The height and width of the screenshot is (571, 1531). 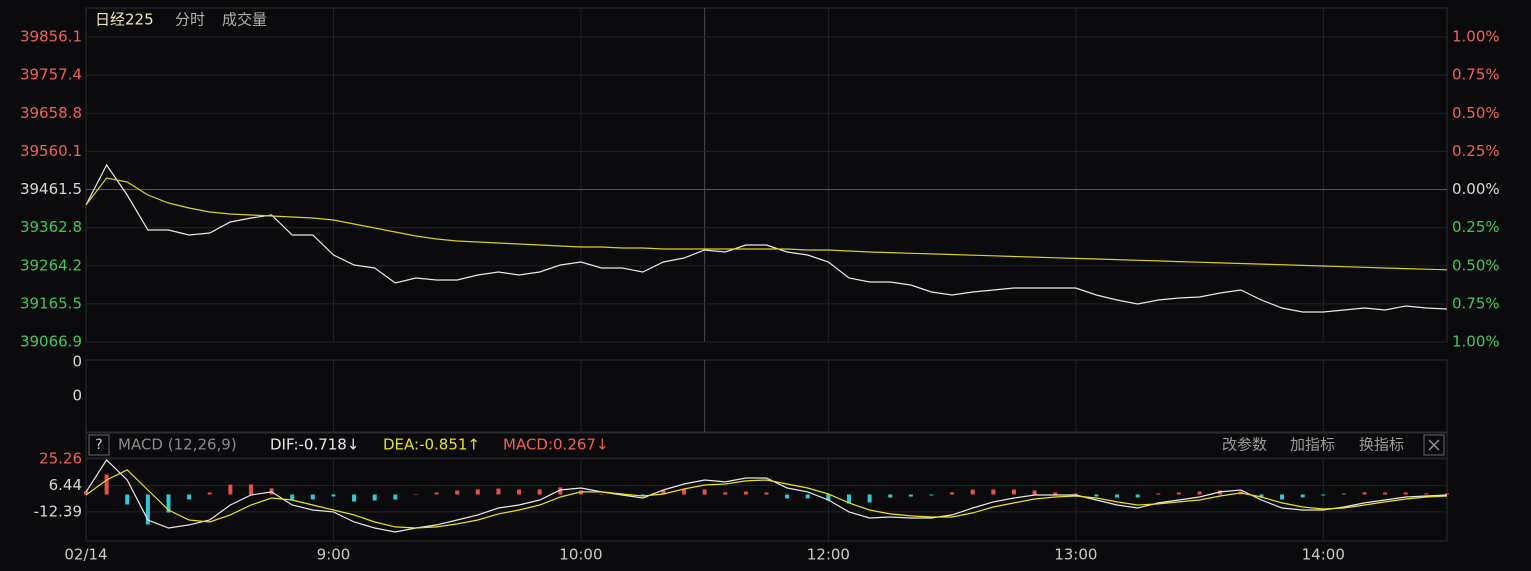 I want to click on x-tick-label: 02/14, so click(x=85, y=555).